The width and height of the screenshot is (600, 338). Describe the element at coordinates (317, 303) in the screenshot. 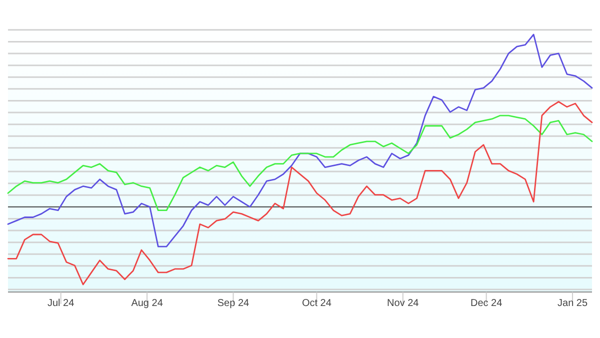

I see `x-tick-label: Oct 24` at that location.